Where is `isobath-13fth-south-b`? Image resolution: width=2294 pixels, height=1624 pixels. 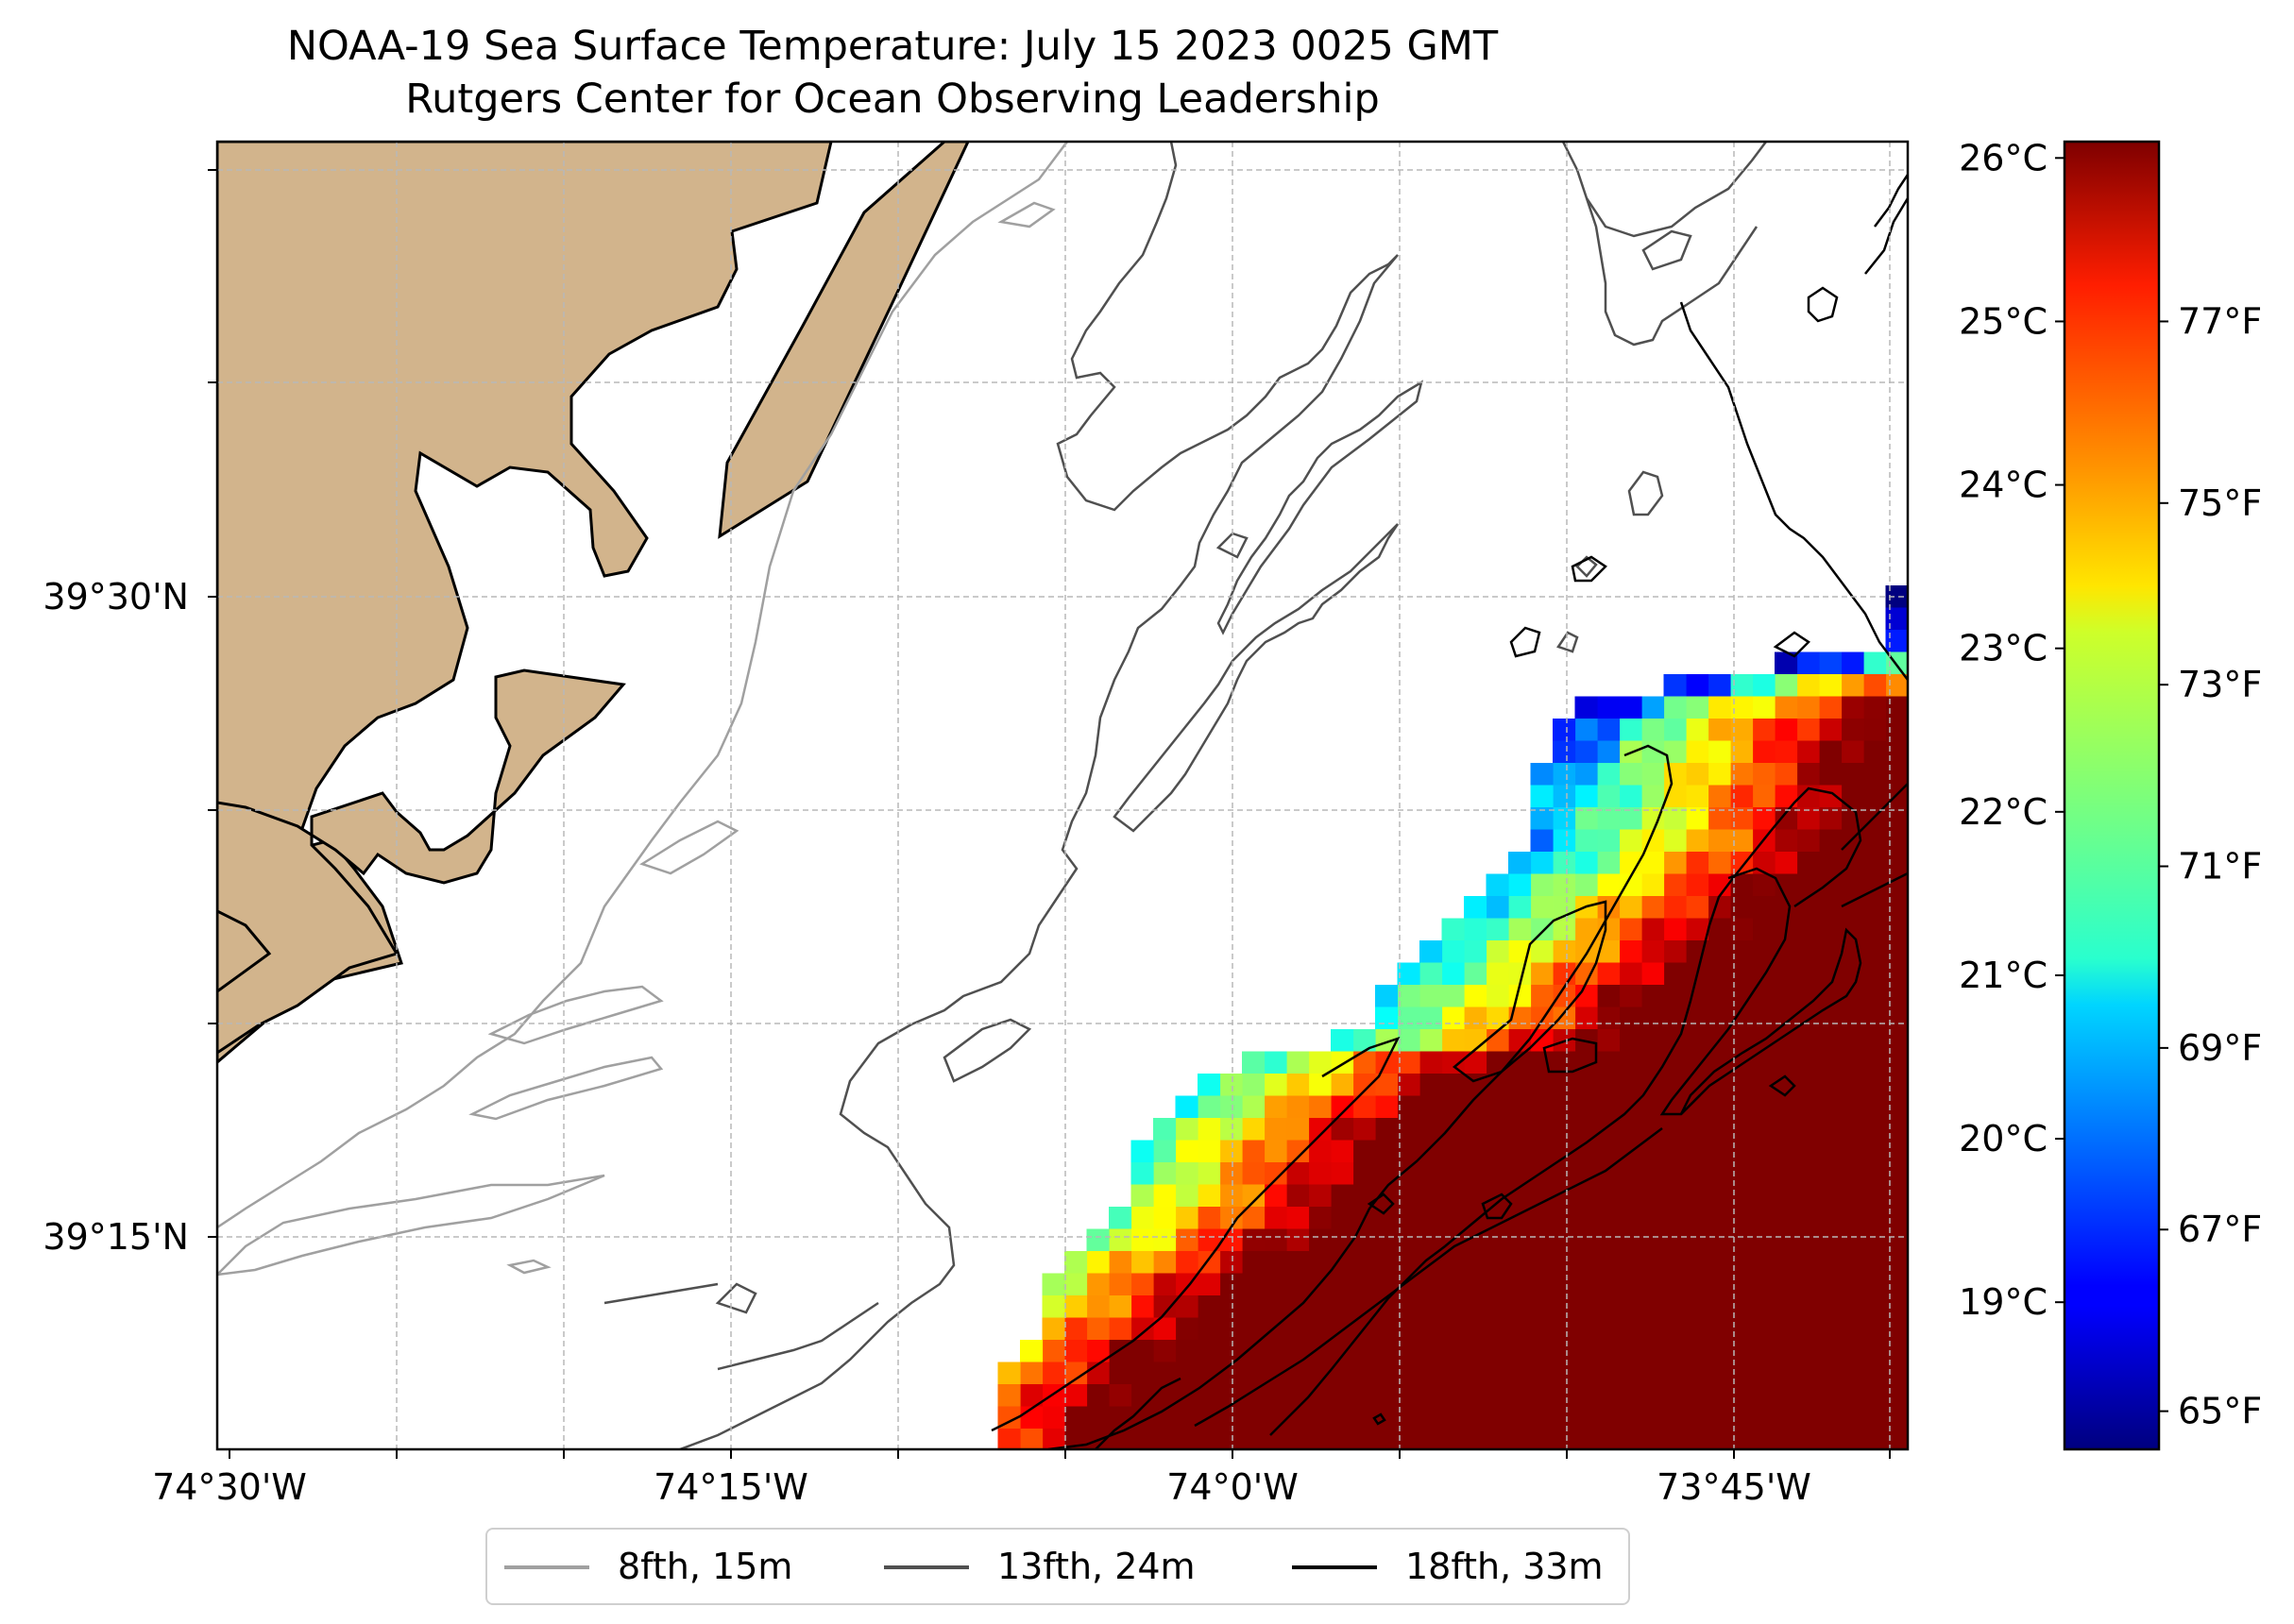
isobath-13fth-south-b is located at coordinates (798, 1336).